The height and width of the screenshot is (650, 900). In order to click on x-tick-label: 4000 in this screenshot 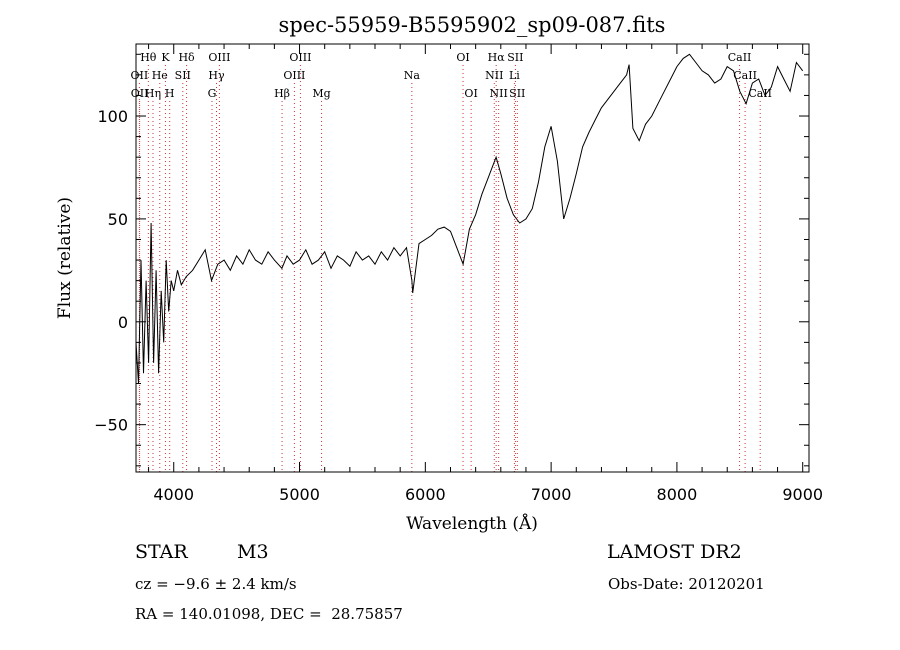, I will do `click(173, 494)`.